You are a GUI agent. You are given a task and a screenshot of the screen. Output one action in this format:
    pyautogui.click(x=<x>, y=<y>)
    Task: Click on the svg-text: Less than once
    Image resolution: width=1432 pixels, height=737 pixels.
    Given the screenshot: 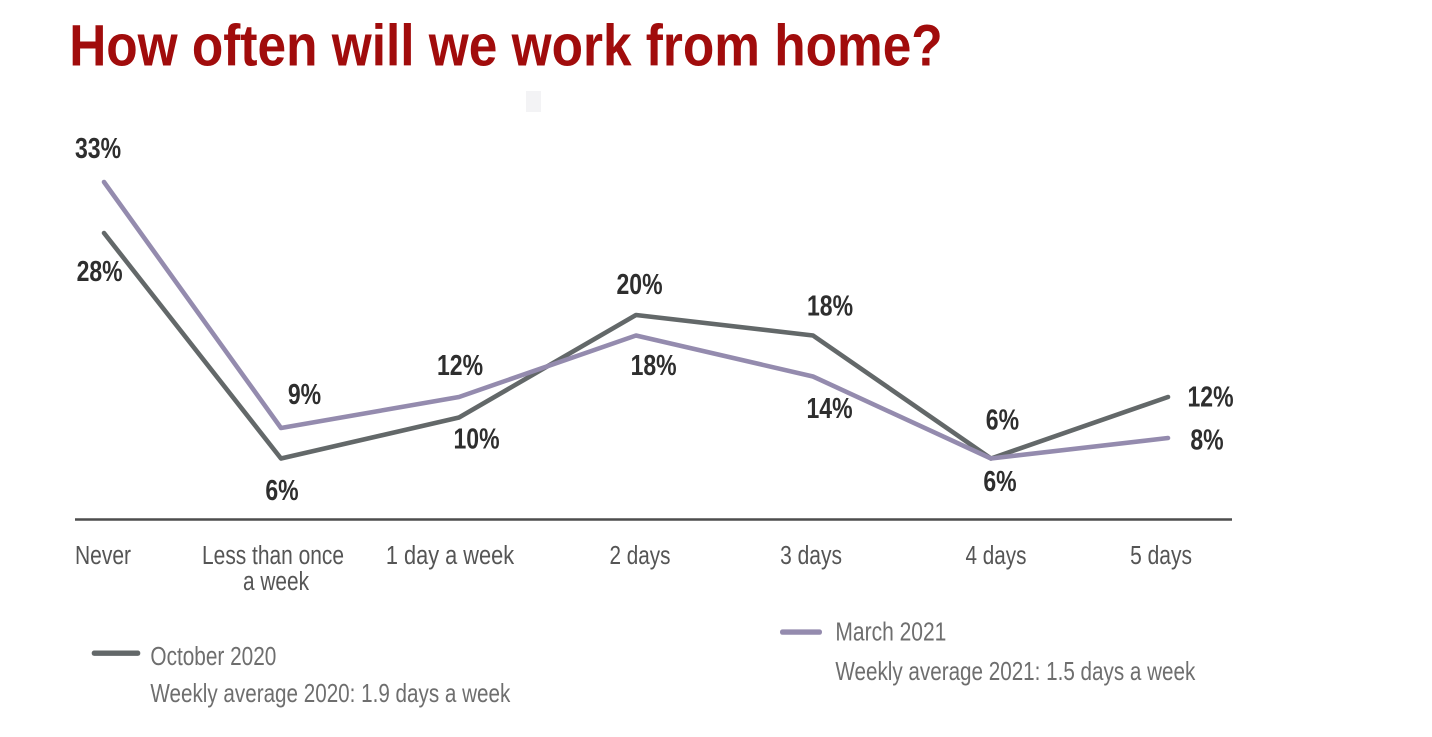 What is the action you would take?
    pyautogui.click(x=273, y=556)
    